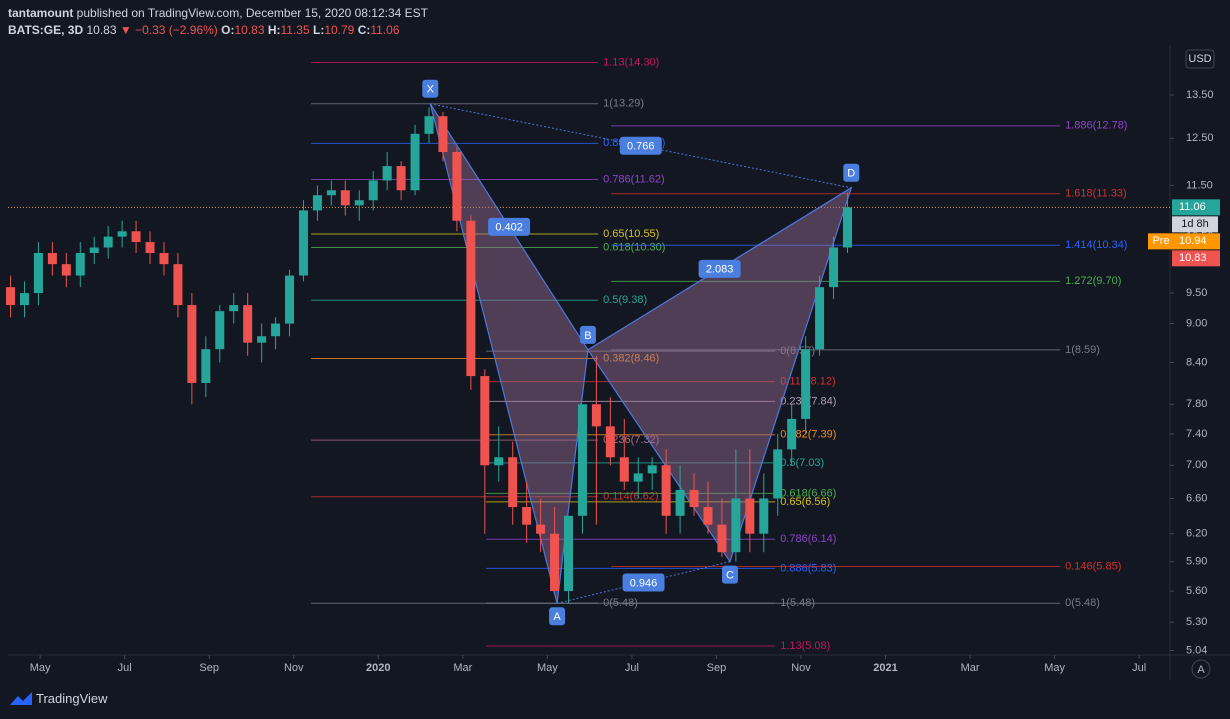 This screenshot has height=719, width=1230. Describe the element at coordinates (623, 104) in the screenshot. I see `fib-label: 1(13.29)` at that location.